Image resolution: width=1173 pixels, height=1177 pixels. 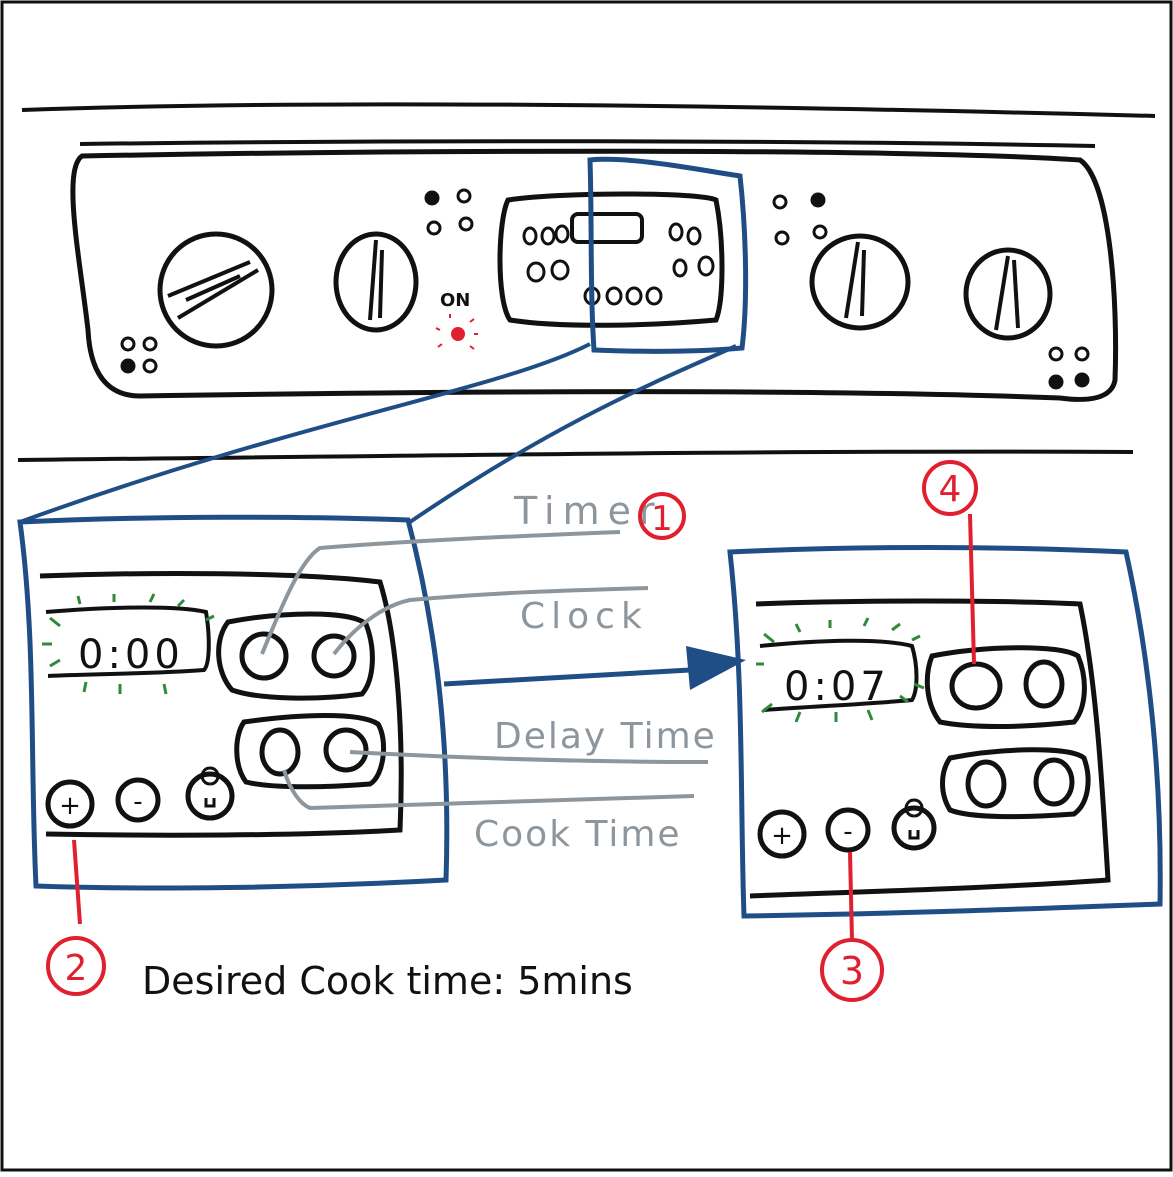 What do you see at coordinates (986, 784) in the screenshot?
I see `after-cook-time-button` at bounding box center [986, 784].